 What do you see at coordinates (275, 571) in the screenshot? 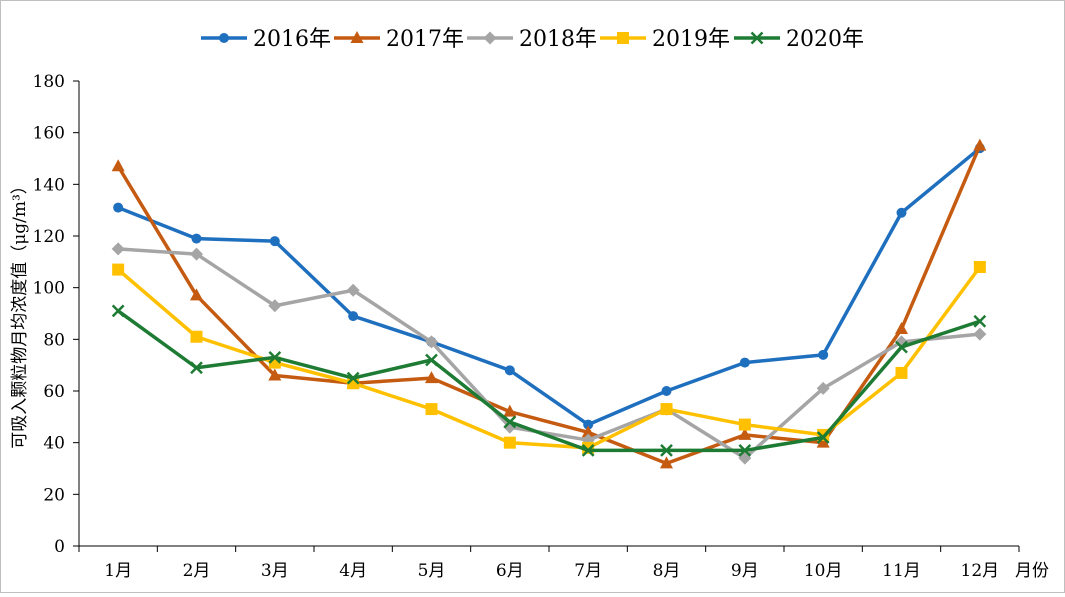
I see `x-tick-label: 3月` at bounding box center [275, 571].